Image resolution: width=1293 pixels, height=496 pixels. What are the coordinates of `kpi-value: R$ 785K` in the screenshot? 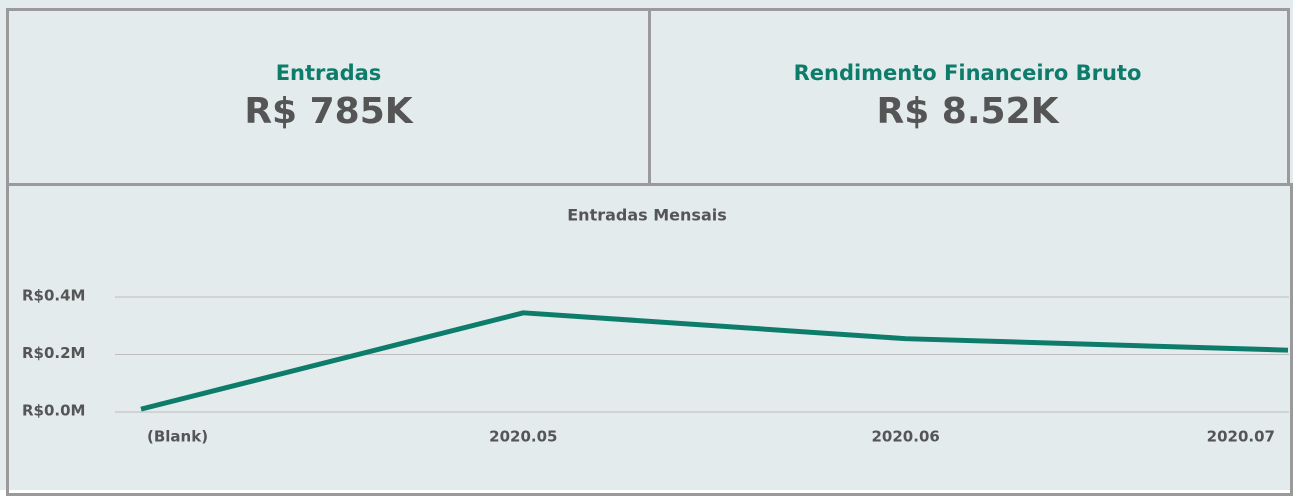 It's located at (328, 111).